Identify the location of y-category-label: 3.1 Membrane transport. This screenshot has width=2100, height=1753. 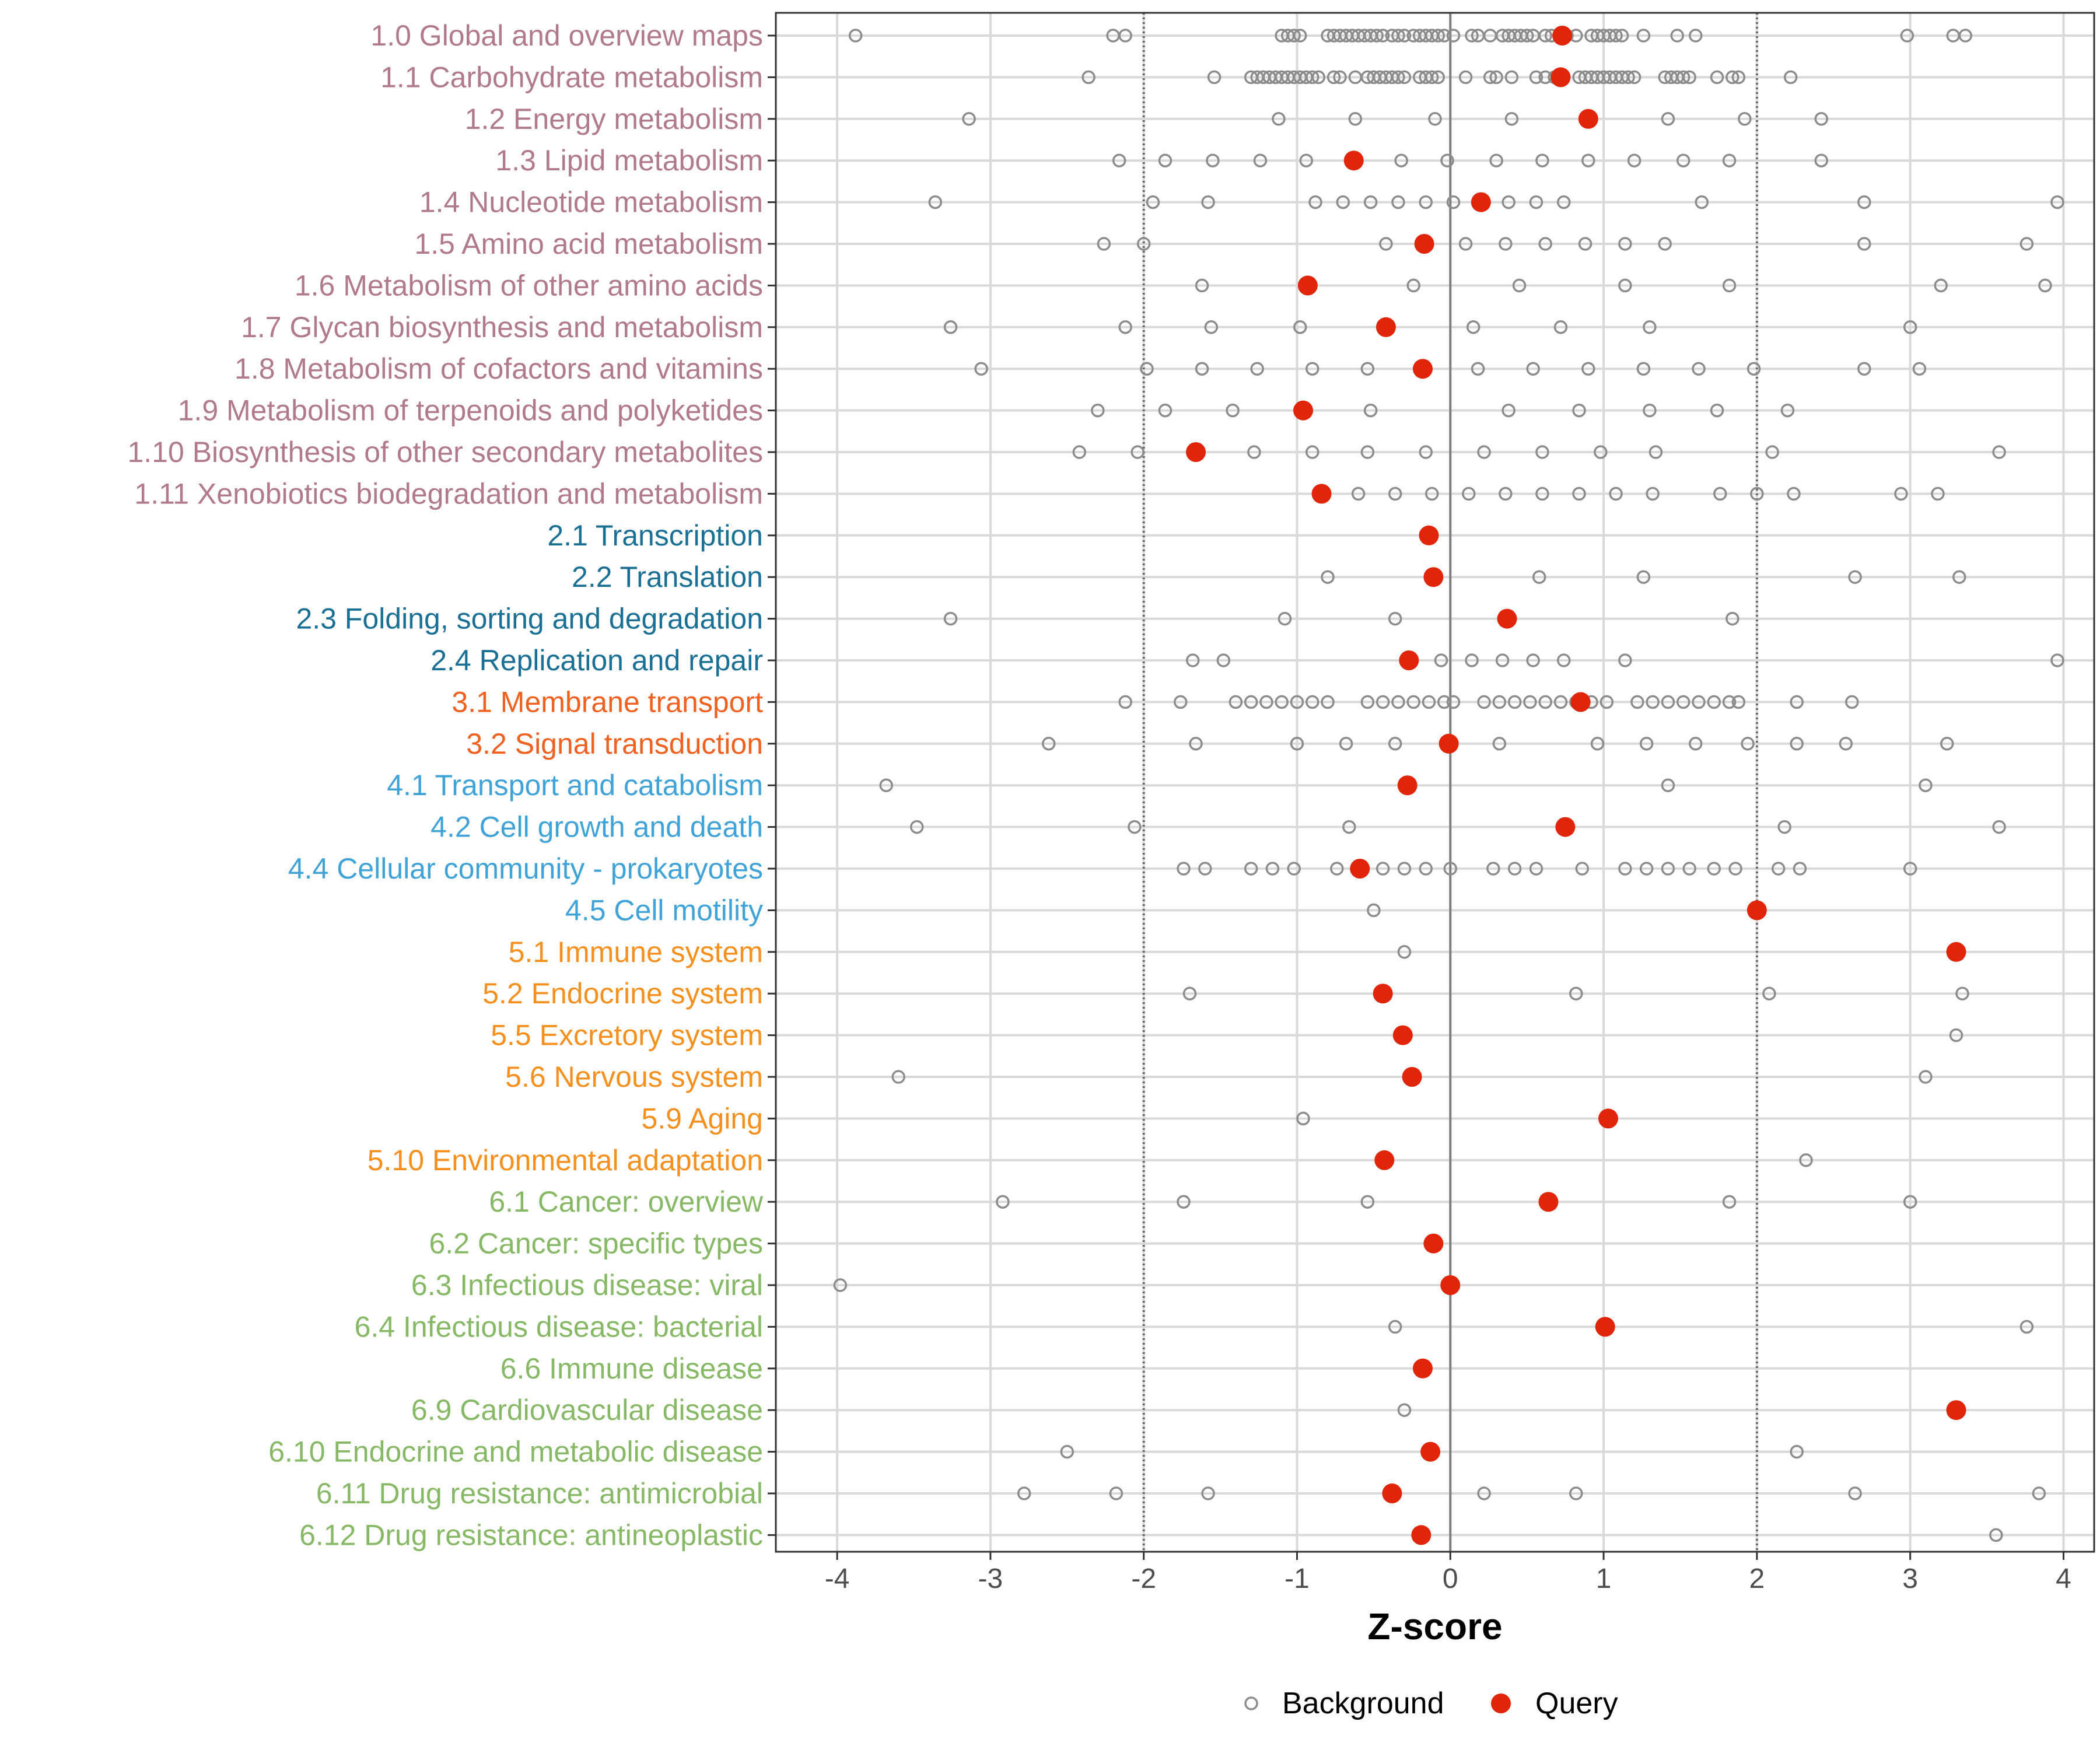
(607, 701).